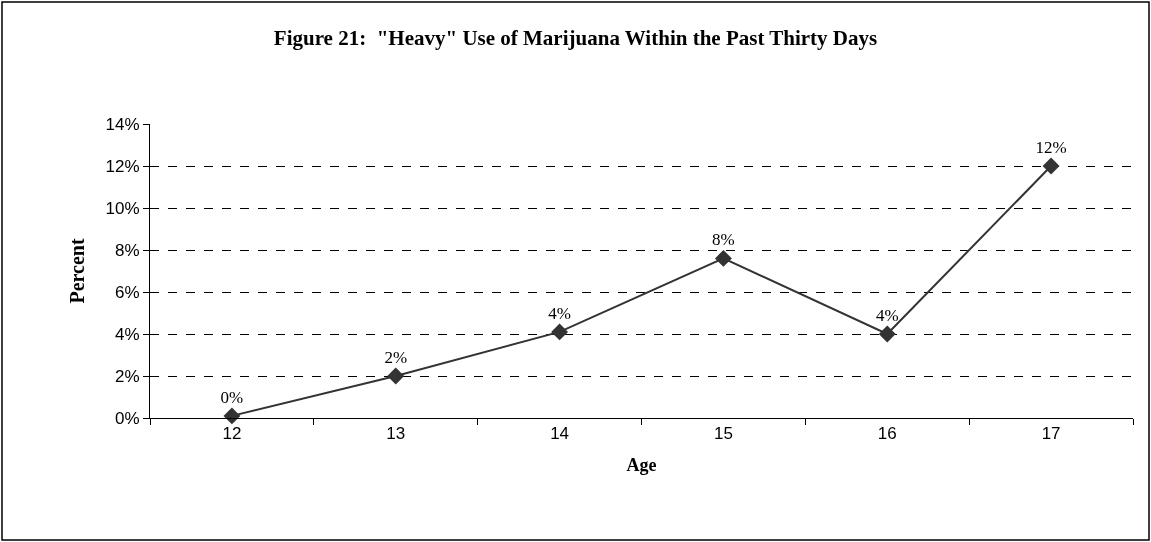 The image size is (1151, 542). I want to click on y-tick-label: 6%, so click(127, 292).